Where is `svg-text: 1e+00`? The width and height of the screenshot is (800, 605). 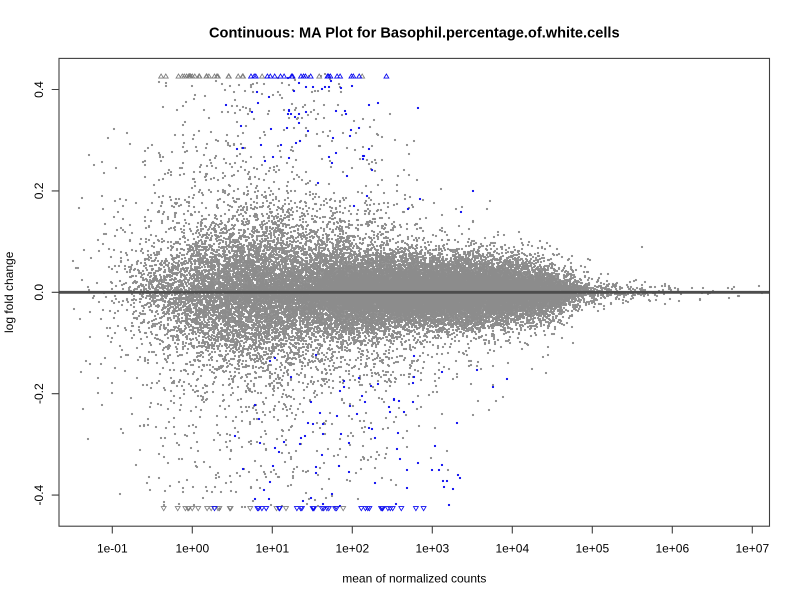 svg-text: 1e+00 is located at coordinates (192, 549).